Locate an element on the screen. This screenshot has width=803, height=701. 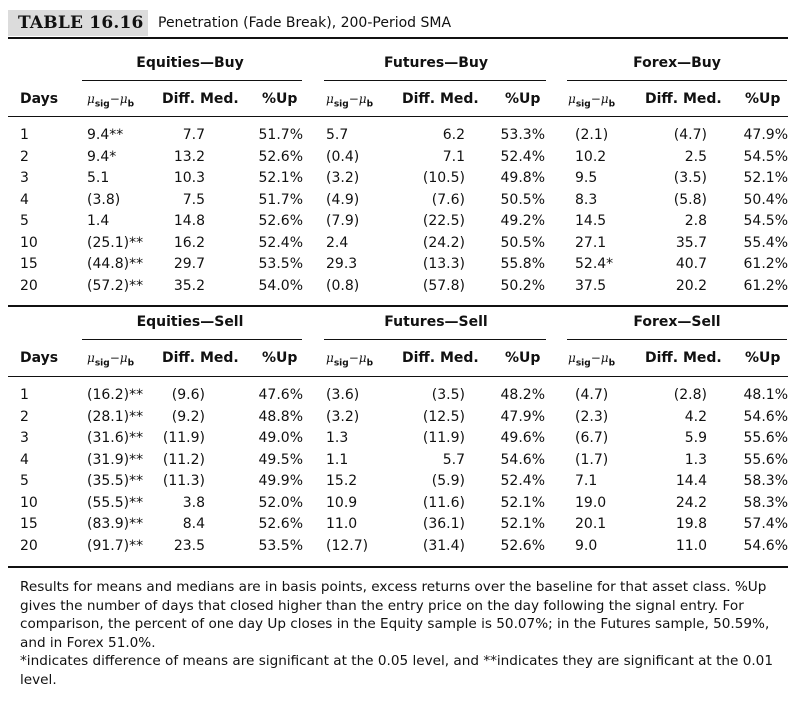
table-title: Penetration (Fade Break), 200-Period SMA is located at coordinates (305, 23).